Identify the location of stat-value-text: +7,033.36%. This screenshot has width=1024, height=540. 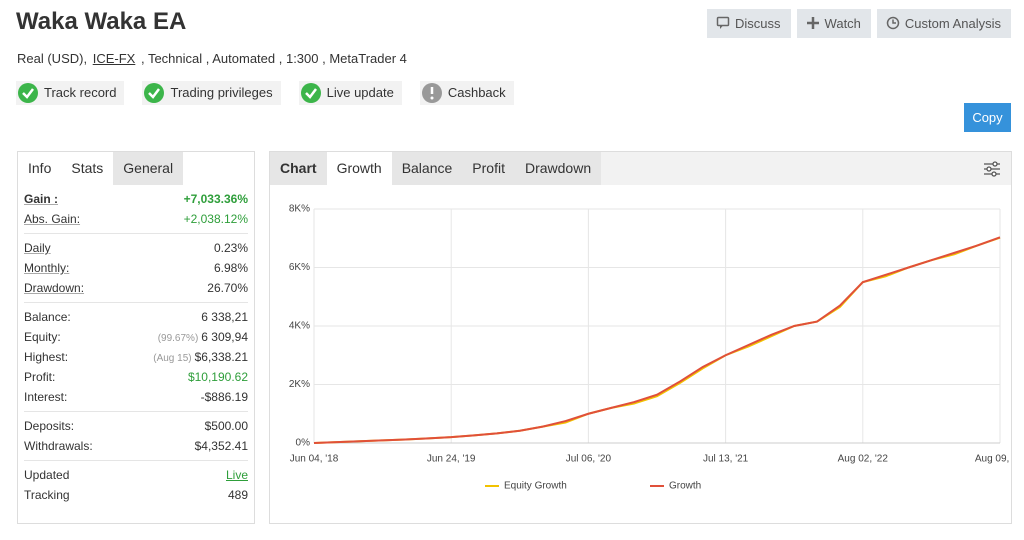
(215, 199).